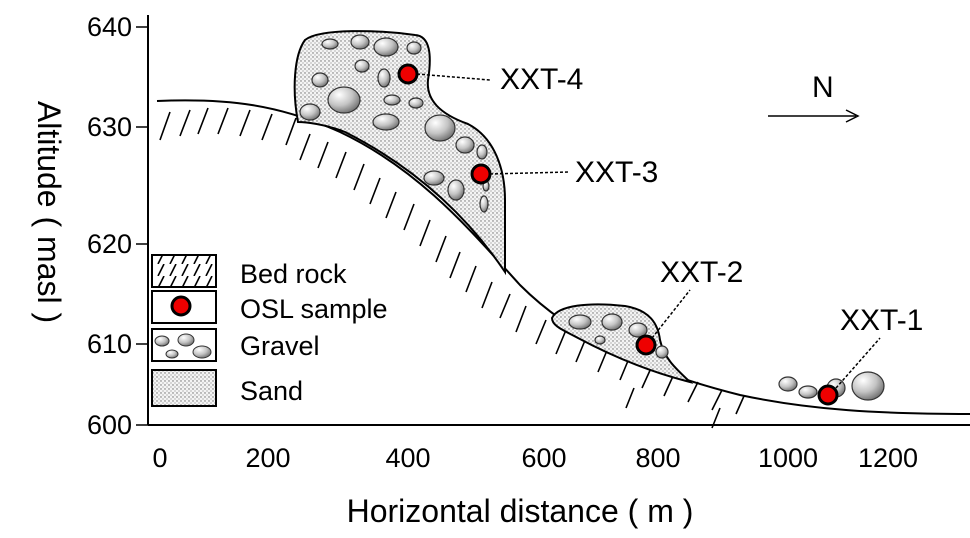 Image resolution: width=970 pixels, height=538 pixels. What do you see at coordinates (184, 271) in the screenshot?
I see `legend-swatch-bedrock` at bounding box center [184, 271].